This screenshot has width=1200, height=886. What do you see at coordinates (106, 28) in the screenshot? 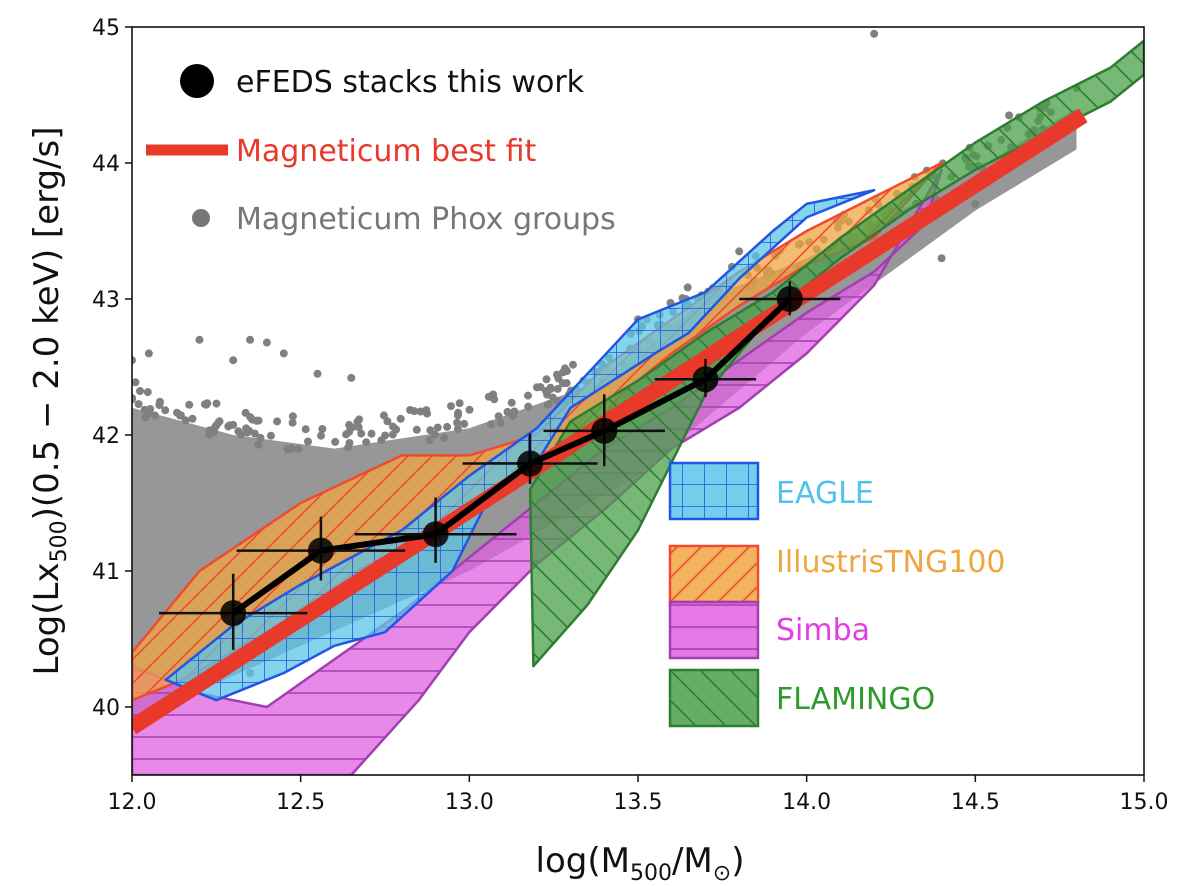
I see `y-tick-label: 45` at bounding box center [106, 28].